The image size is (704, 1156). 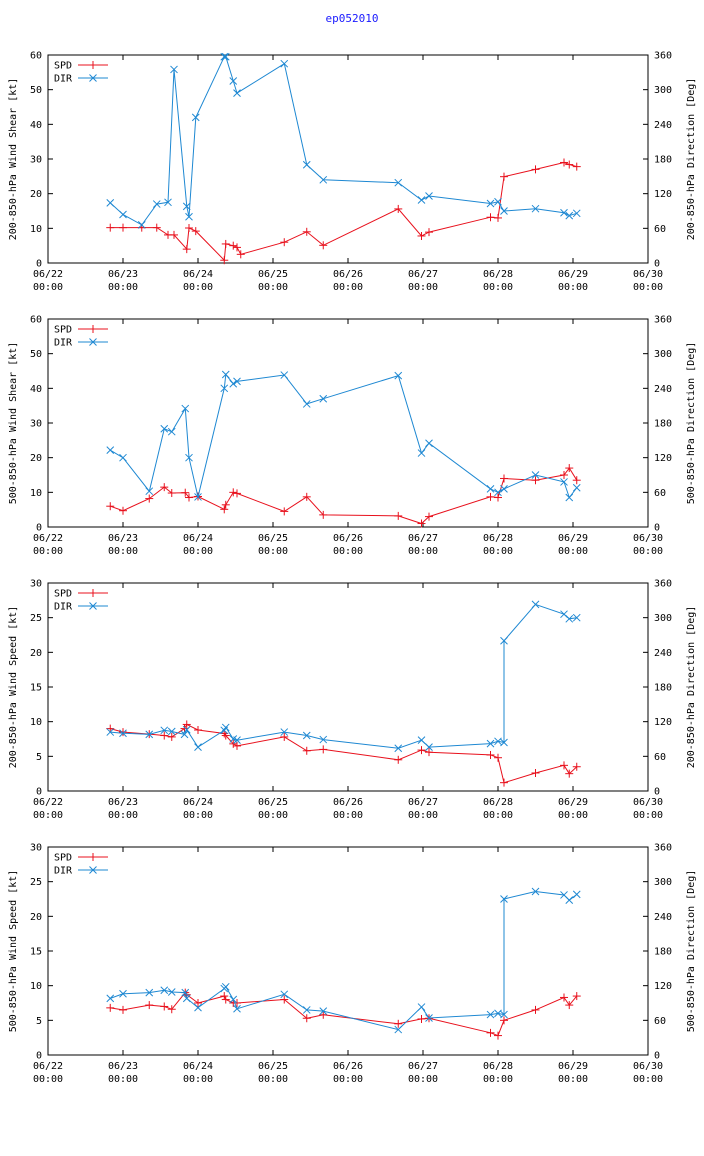 What do you see at coordinates (198, 1066) in the screenshot?
I see `x-tick-label-date: 06/24` at bounding box center [198, 1066].